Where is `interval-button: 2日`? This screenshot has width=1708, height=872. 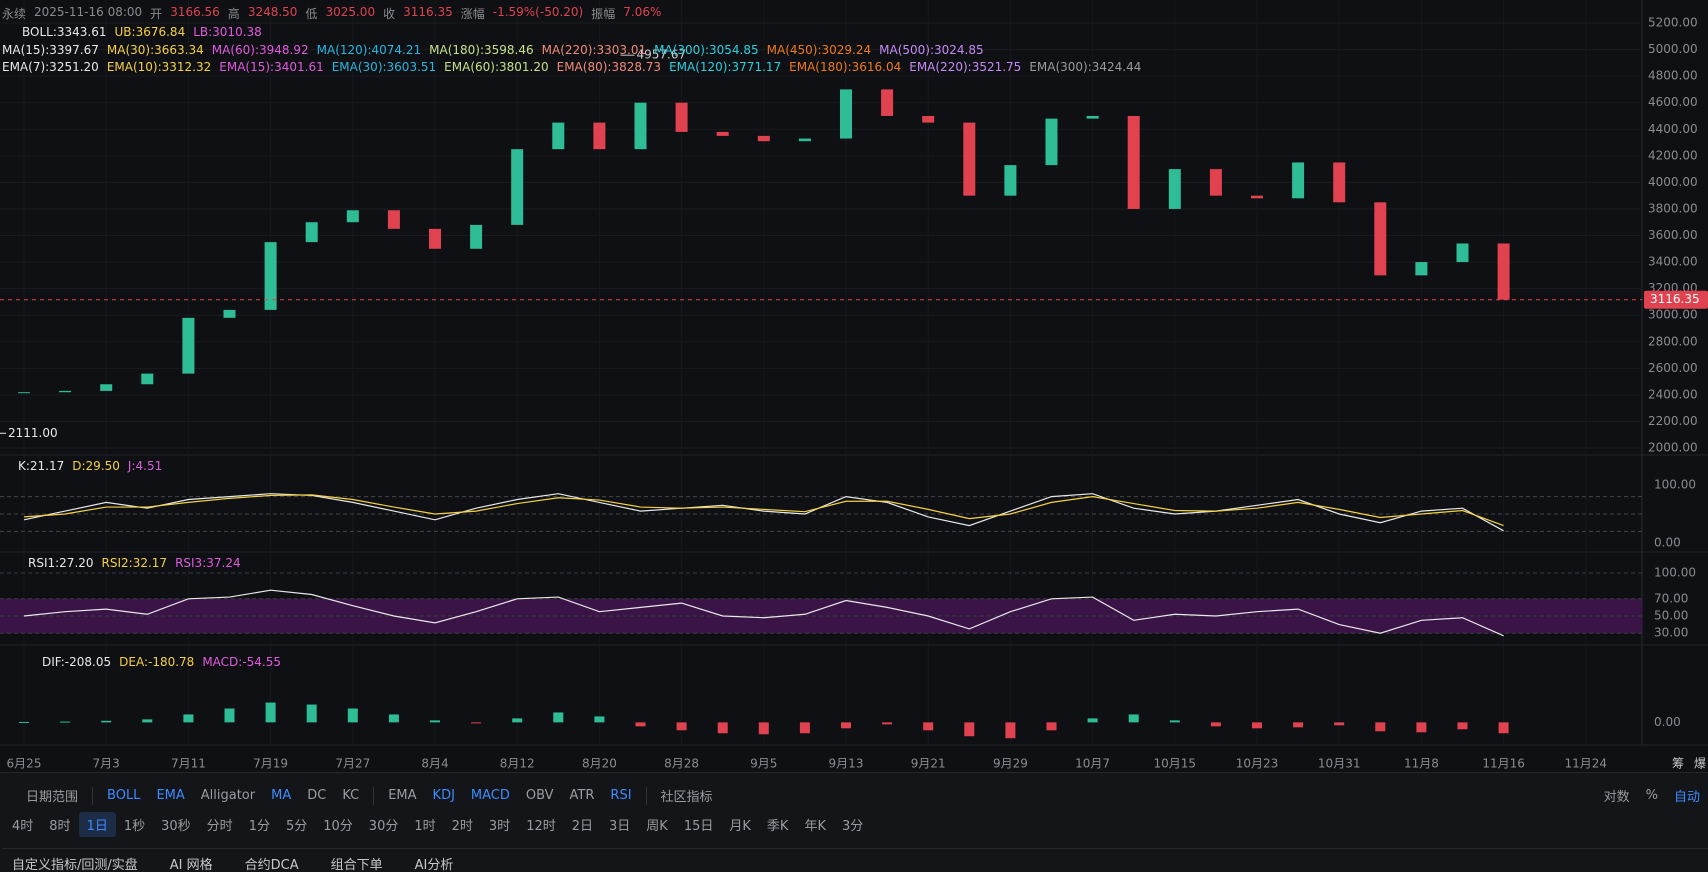
interval-button: 2日 is located at coordinates (582, 826).